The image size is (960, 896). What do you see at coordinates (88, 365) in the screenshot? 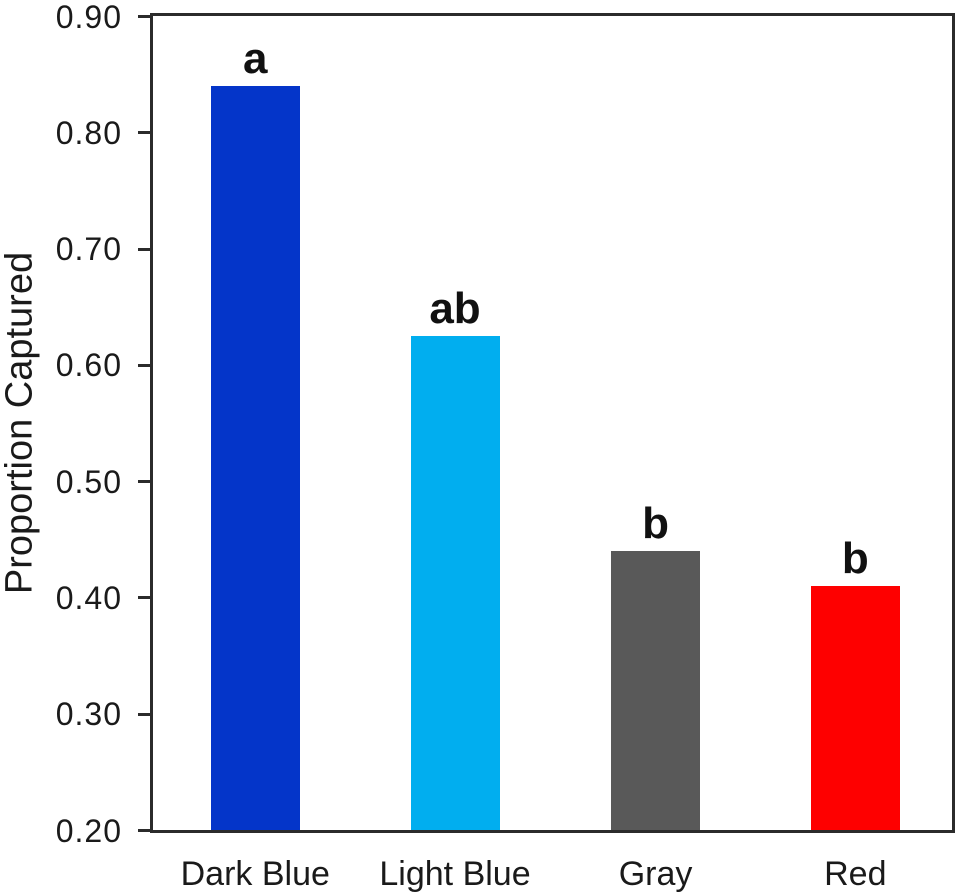
I see `y-tick-label: 0.60` at bounding box center [88, 365].